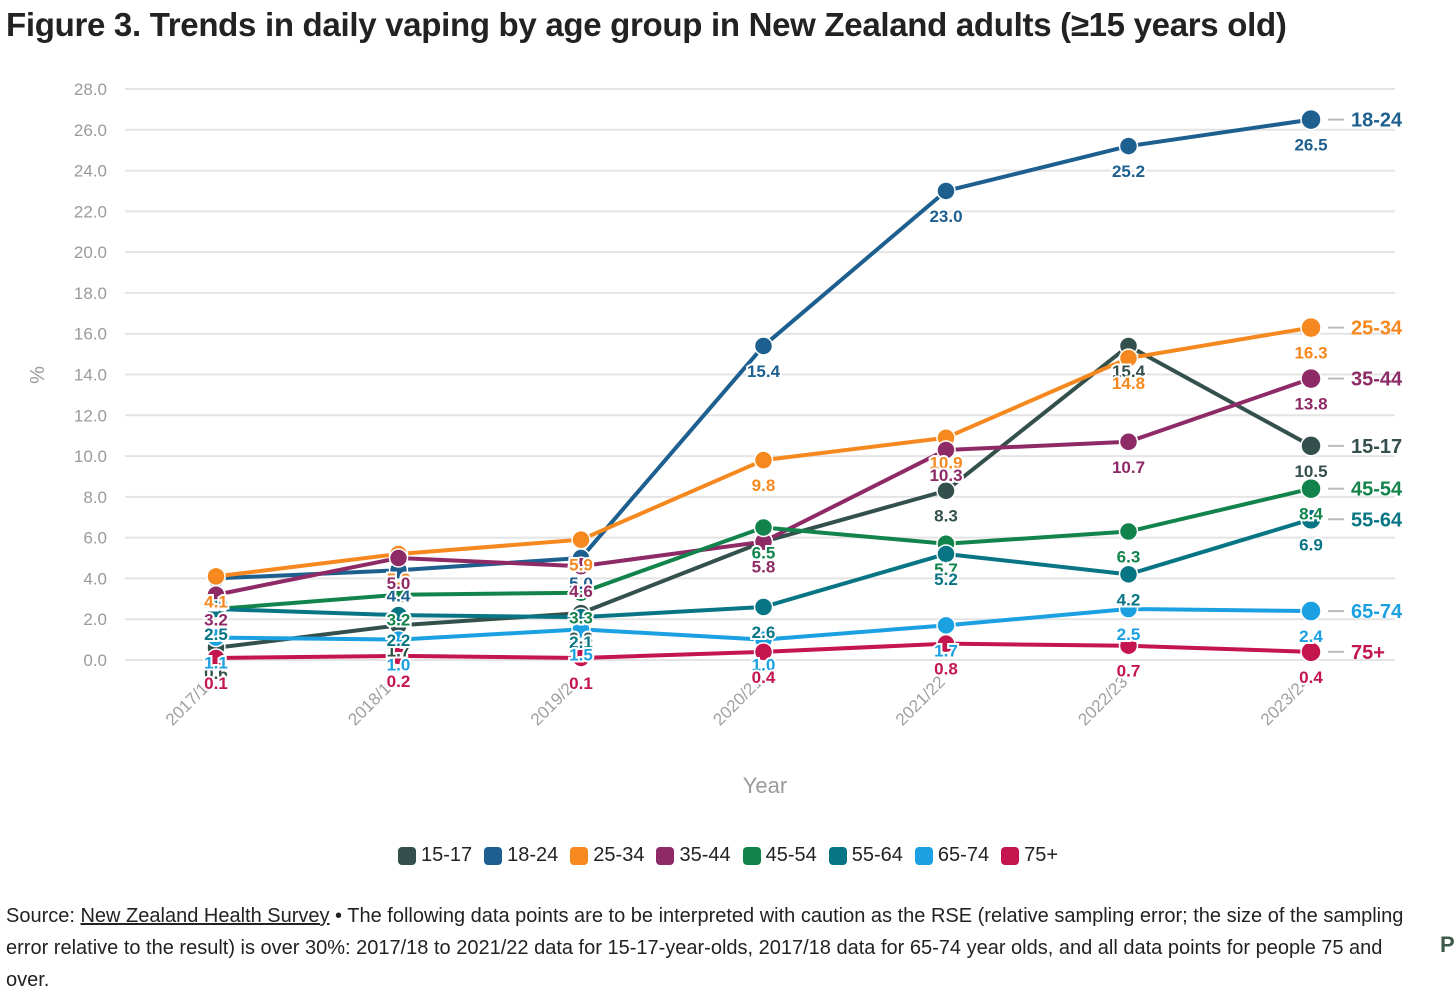 This screenshot has height=1001, width=1456. Describe the element at coordinates (765, 785) in the screenshot. I see `x-axis-label: Year` at that location.